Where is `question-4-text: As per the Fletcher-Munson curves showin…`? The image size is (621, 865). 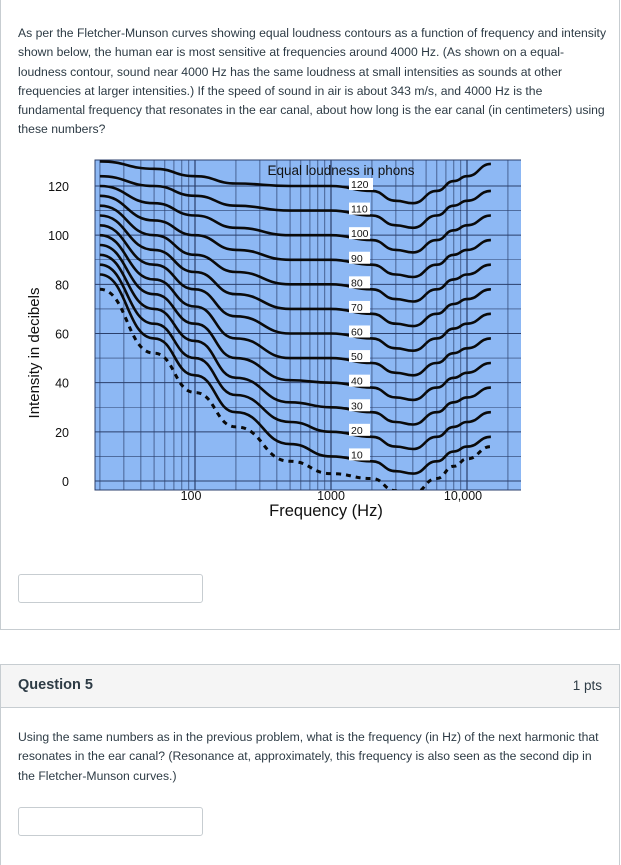 question-4-text: As per the Fletcher-Munson curves showin… is located at coordinates (312, 81).